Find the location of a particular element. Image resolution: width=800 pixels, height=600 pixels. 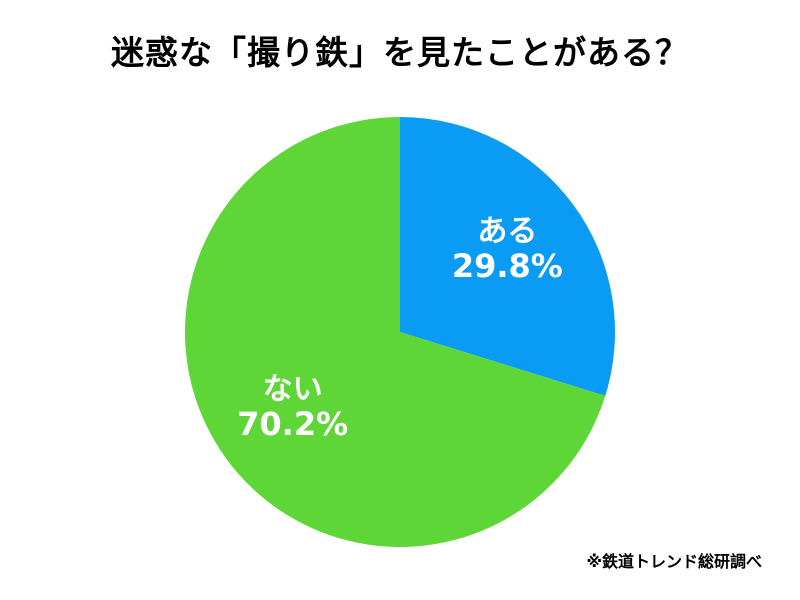

source-note: ※鉄道トレンド総研調べ is located at coordinates (674, 561).